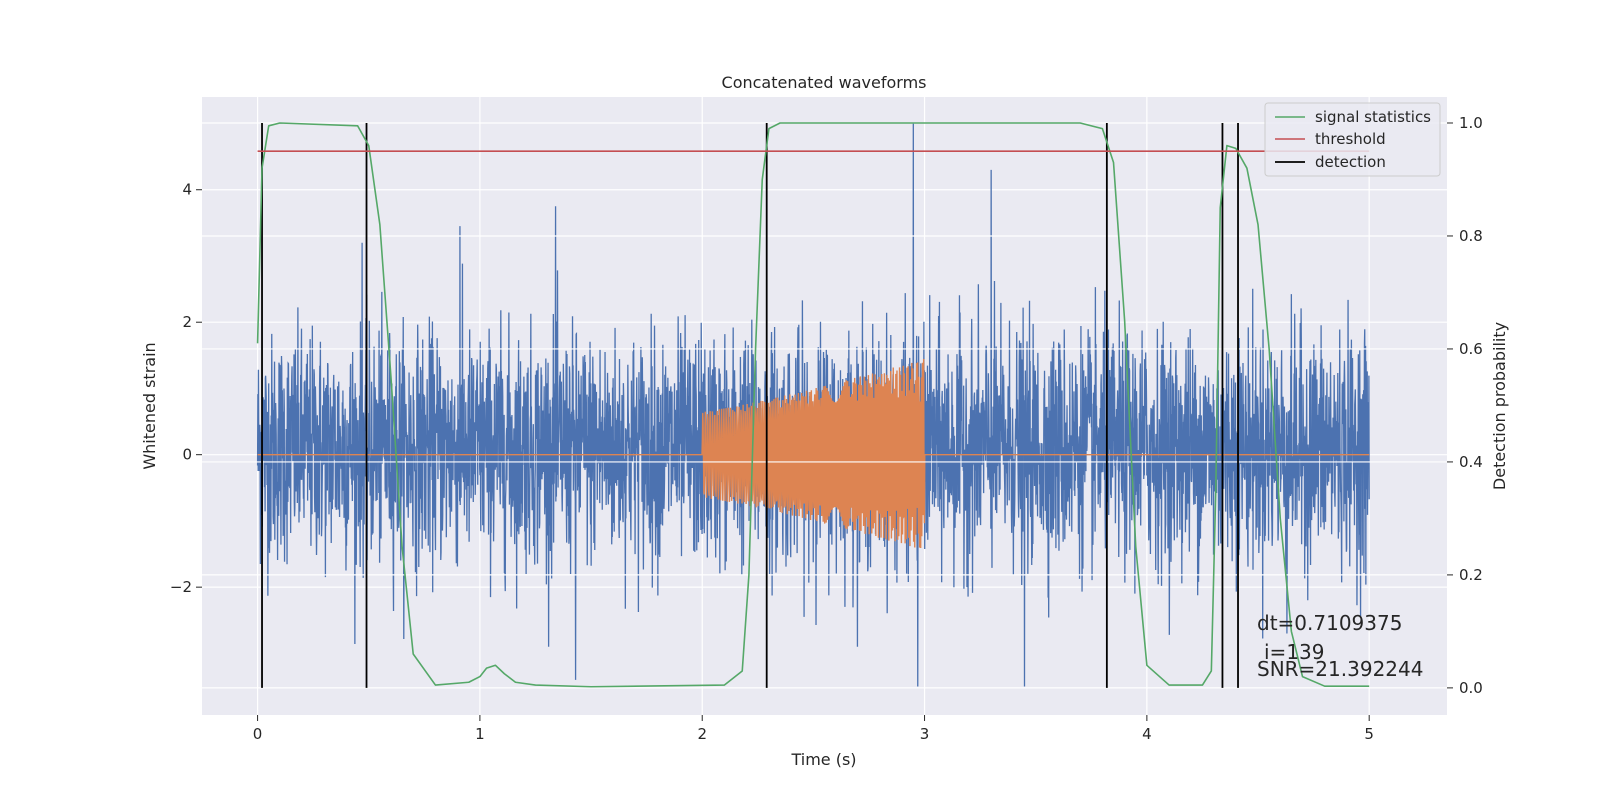 The image size is (1600, 800). I want to click on legend-label-detection: detection, so click(1350, 162).